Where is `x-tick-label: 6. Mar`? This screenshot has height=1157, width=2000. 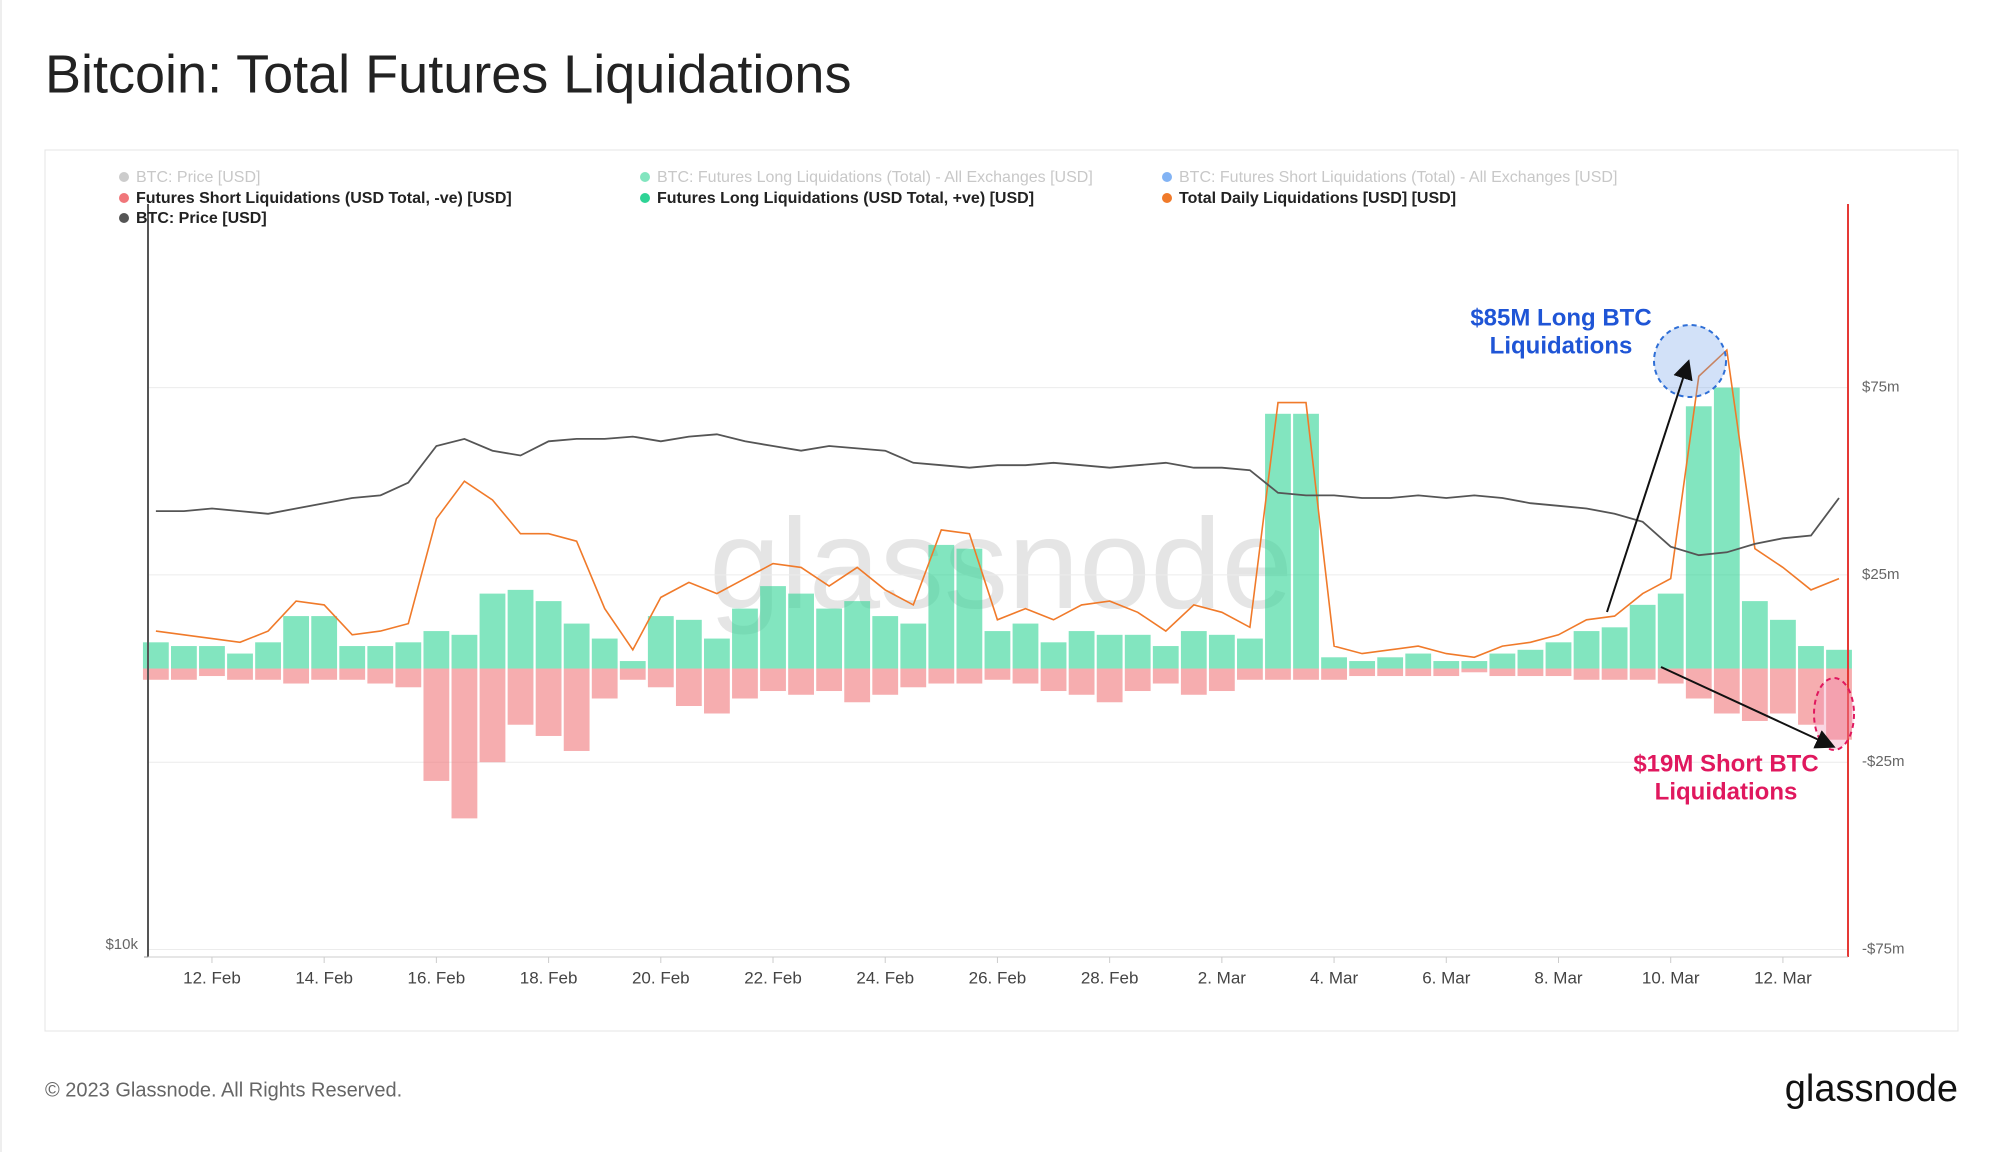 x-tick-label: 6. Mar is located at coordinates (1446, 977).